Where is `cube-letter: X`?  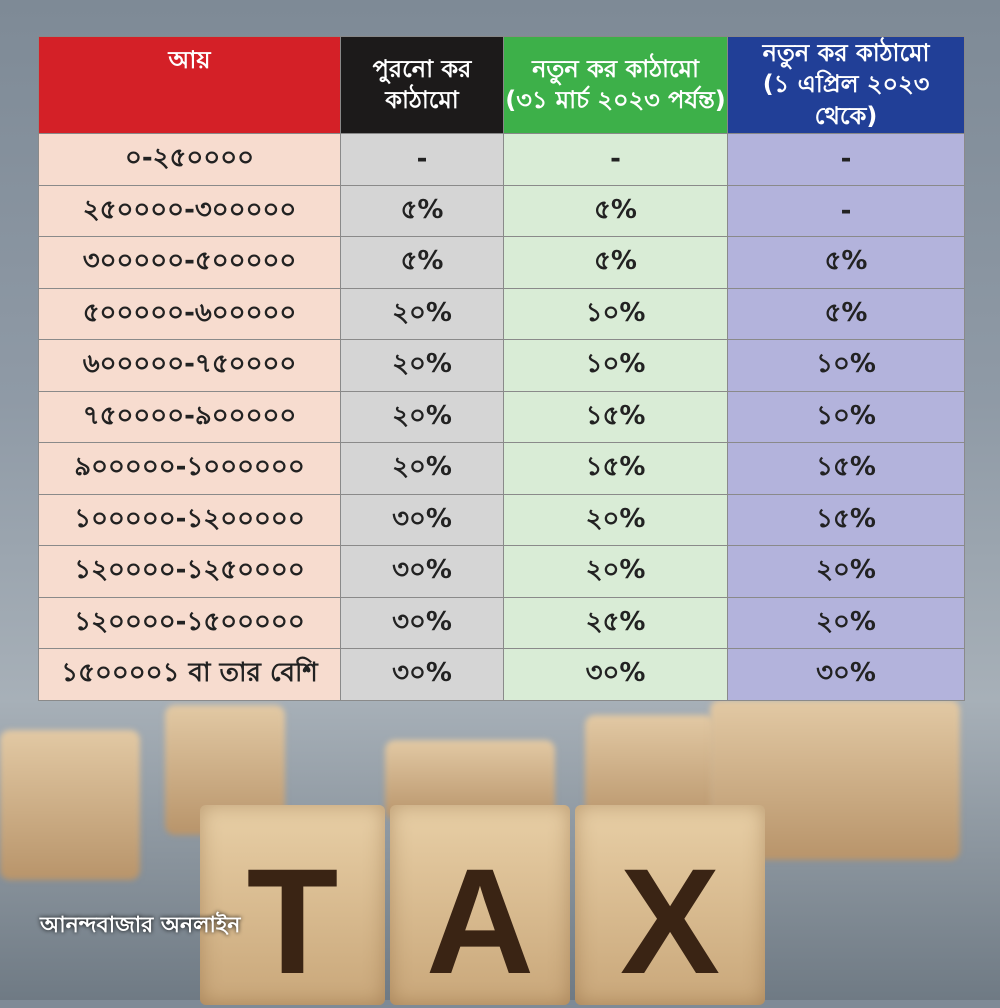 cube-letter: X is located at coordinates (670, 921).